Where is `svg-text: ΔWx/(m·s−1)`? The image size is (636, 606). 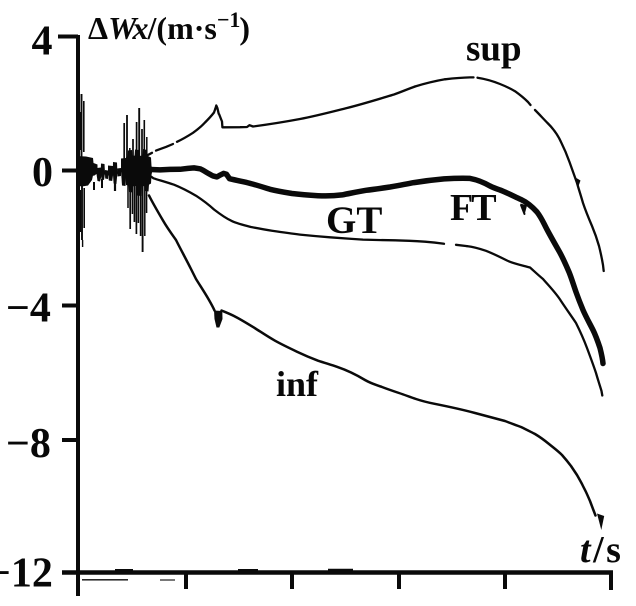
svg-text: ΔWx/(m·s−1) is located at coordinates (169, 26).